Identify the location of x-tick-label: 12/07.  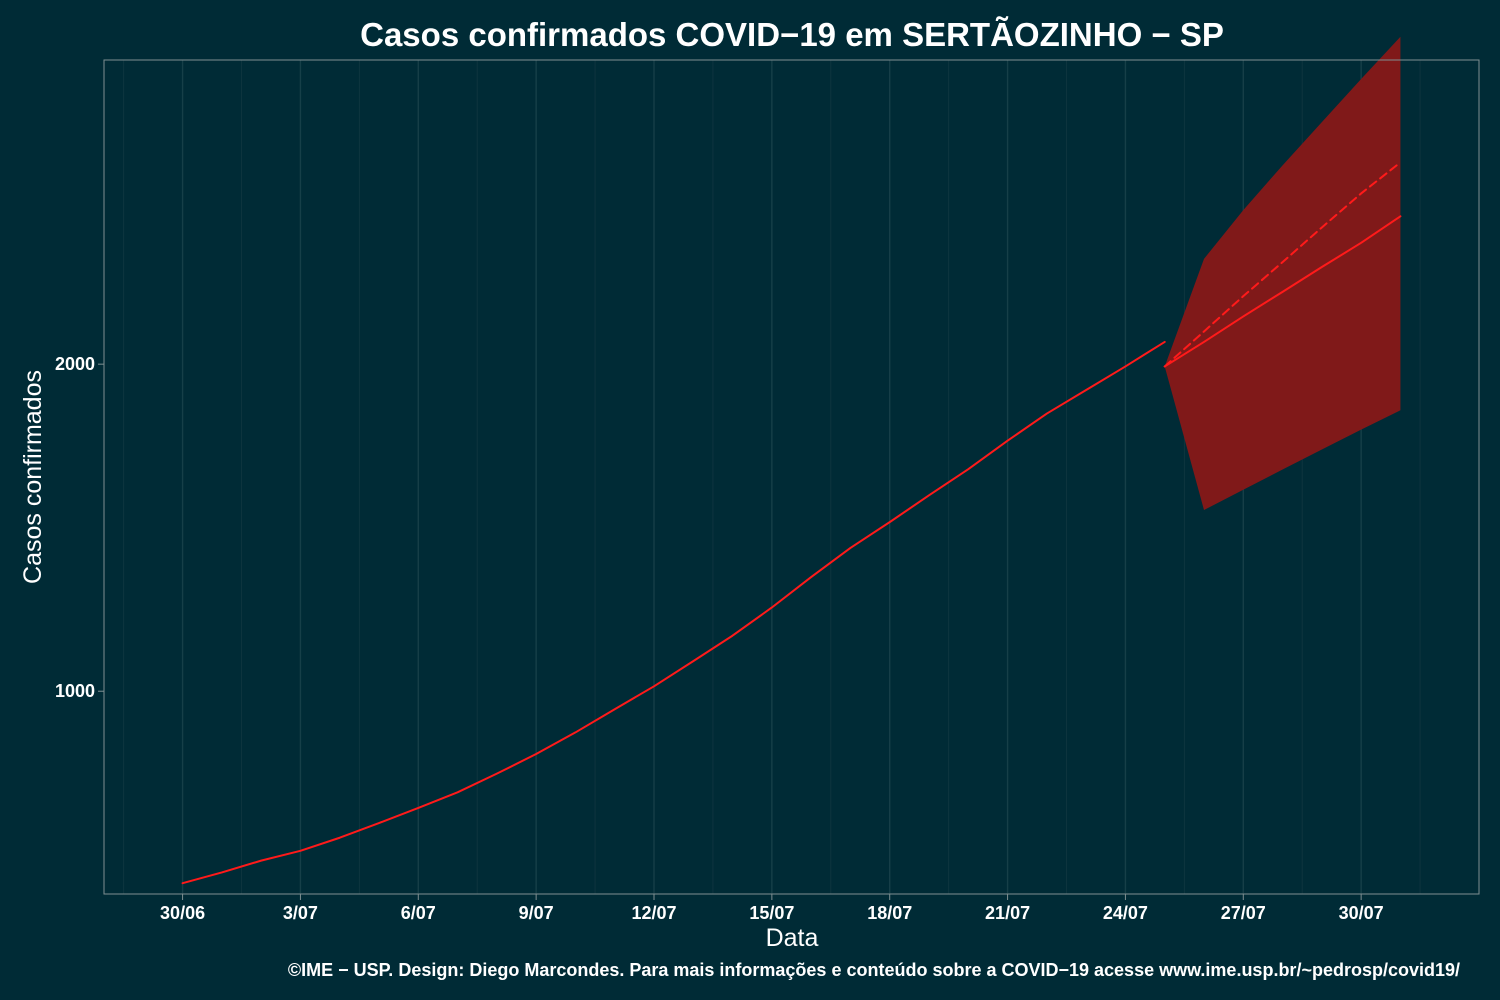
(653, 913).